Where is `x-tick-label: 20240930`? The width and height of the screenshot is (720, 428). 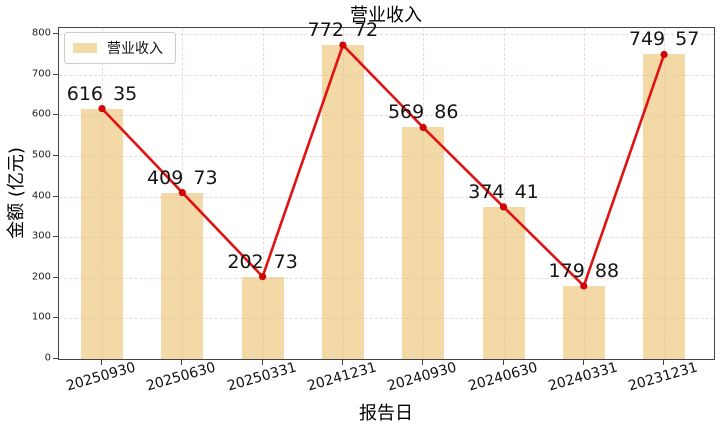
x-tick-label: 20240930 is located at coordinates (422, 377).